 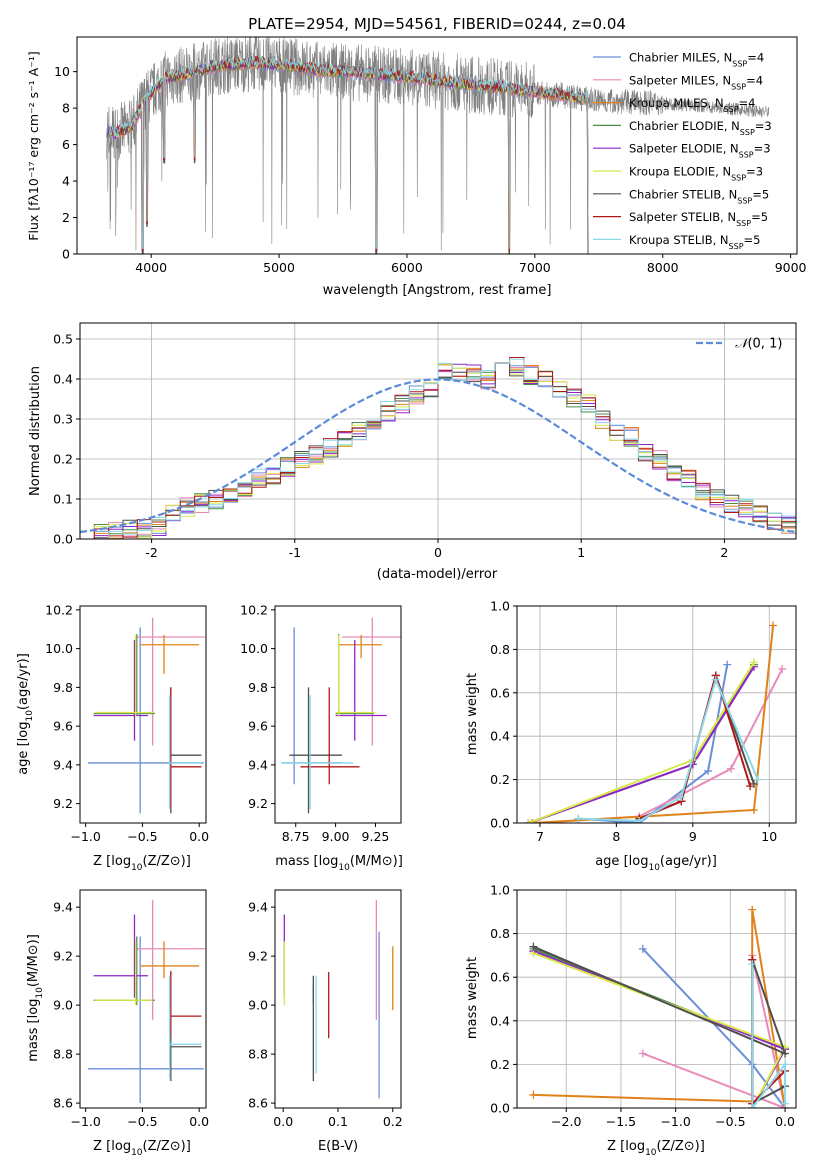 What do you see at coordinates (692, 105) in the screenshot?
I see `legend-entry: Kroupa MILES, NSSP=4` at bounding box center [692, 105].